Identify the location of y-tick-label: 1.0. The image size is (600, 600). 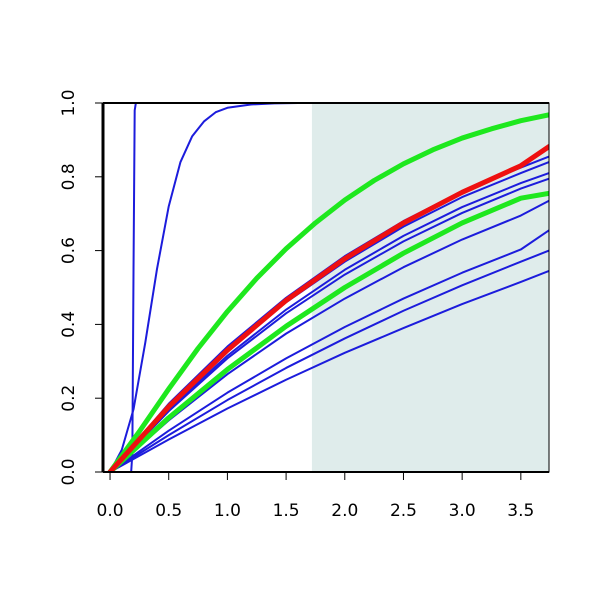
(69, 102).